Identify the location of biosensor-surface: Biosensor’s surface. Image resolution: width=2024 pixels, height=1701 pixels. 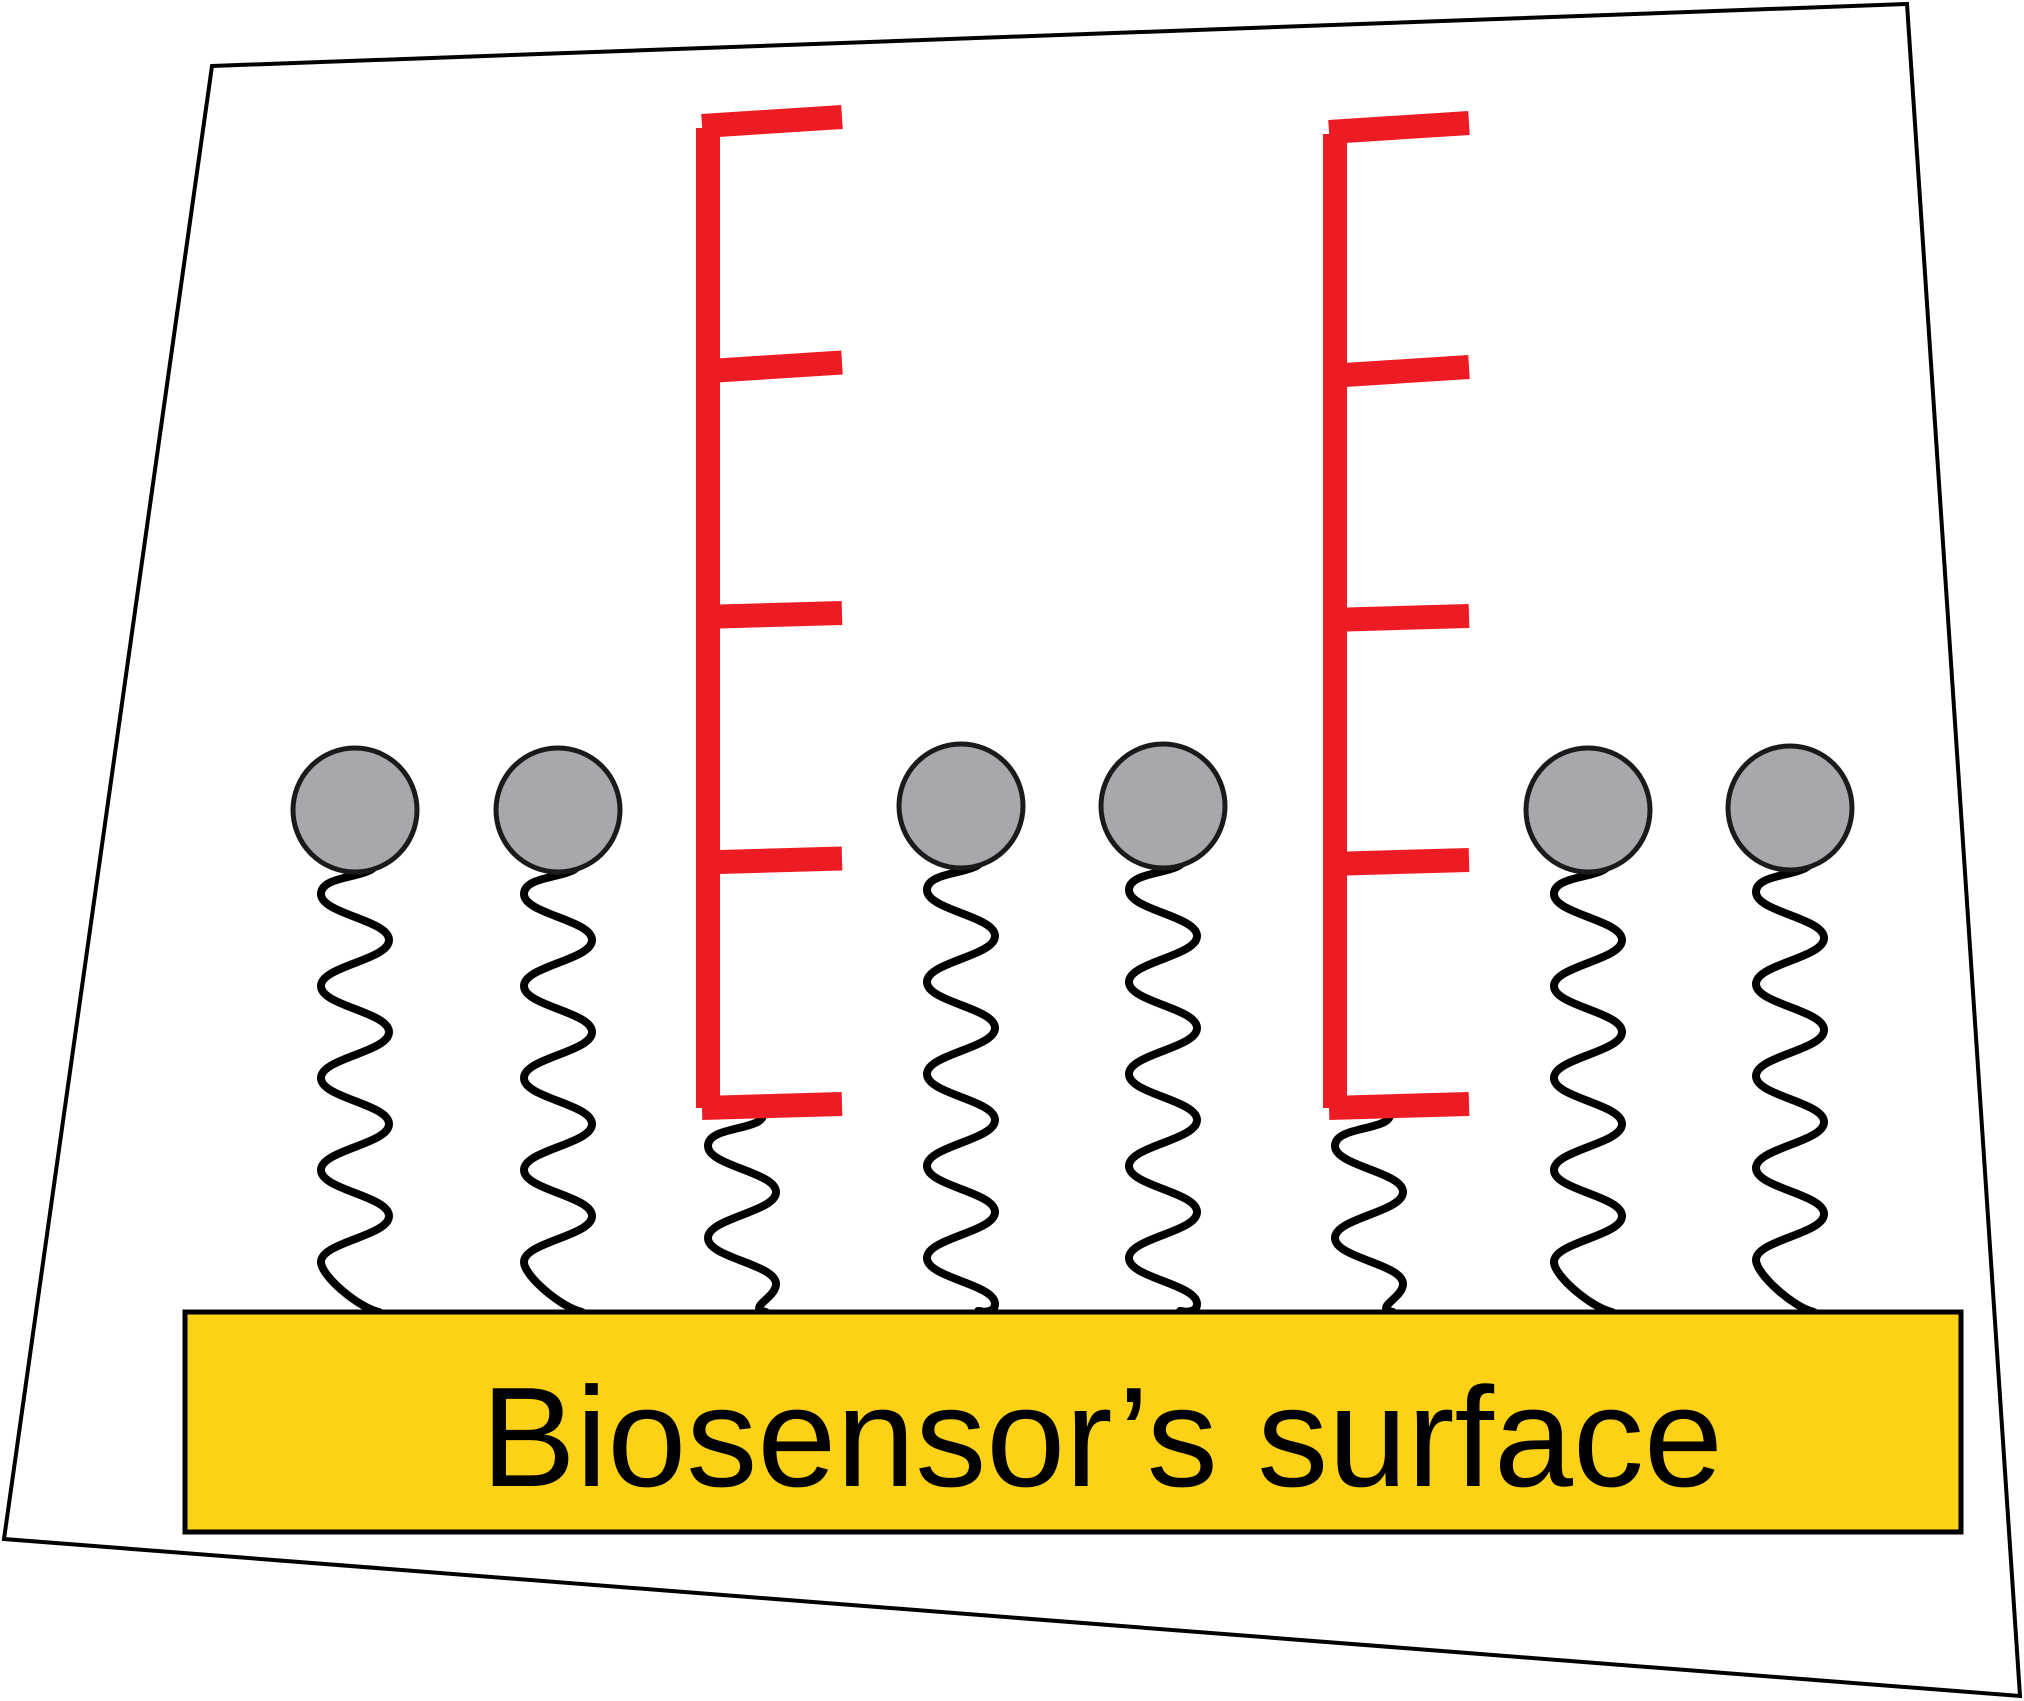
(1073, 1422).